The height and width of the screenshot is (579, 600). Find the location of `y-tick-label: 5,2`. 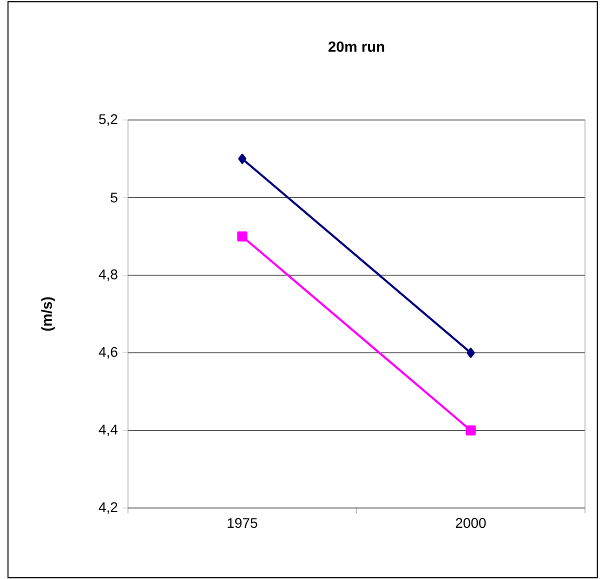

y-tick-label: 5,2 is located at coordinates (108, 120).